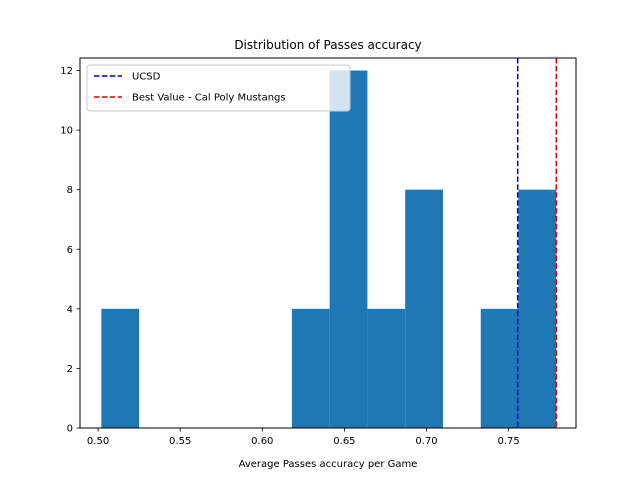 The height and width of the screenshot is (480, 640). What do you see at coordinates (509, 441) in the screenshot?
I see `x-tick-label: 0.75` at bounding box center [509, 441].